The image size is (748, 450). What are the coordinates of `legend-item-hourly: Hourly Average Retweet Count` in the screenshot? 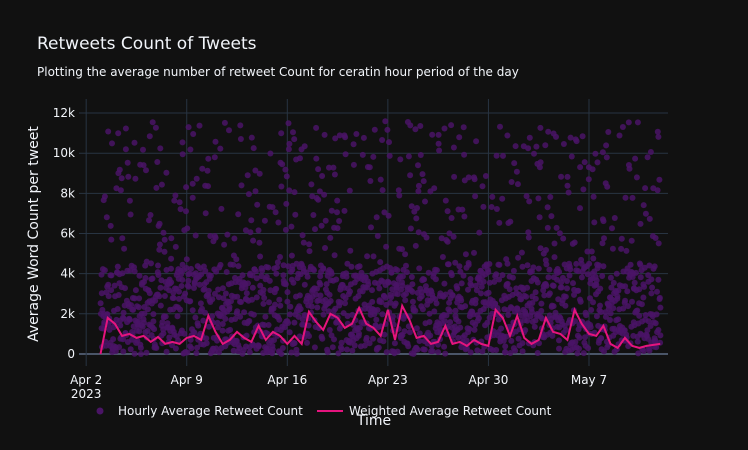 It's located at (200, 411).